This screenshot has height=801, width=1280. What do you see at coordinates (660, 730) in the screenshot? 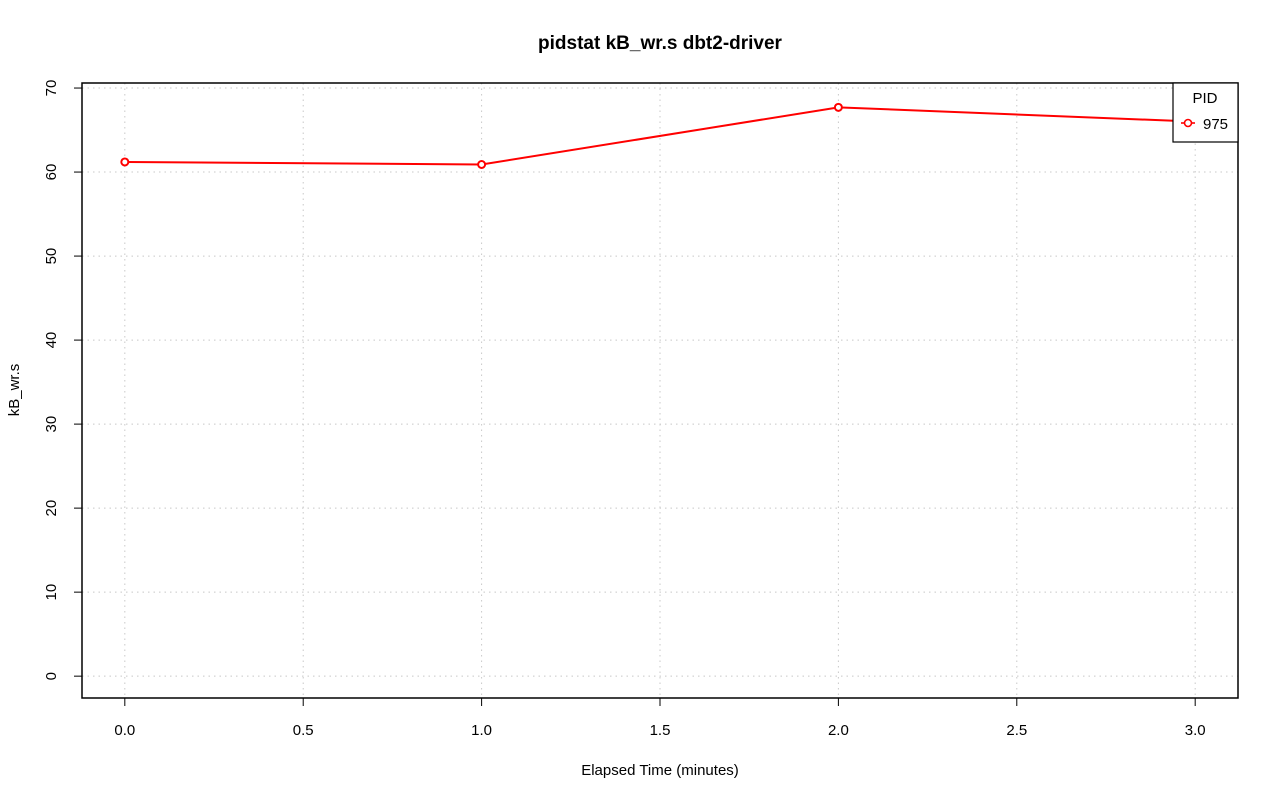
I see `x-tick-label: 1.5` at bounding box center [660, 730].